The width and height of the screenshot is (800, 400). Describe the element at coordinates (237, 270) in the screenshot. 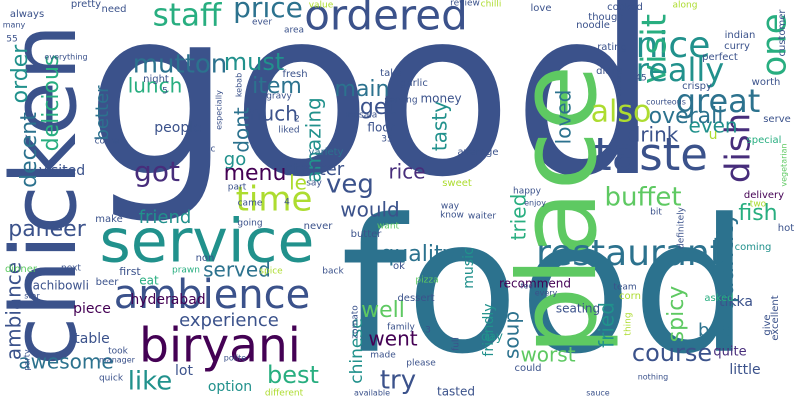

I see `word-served: served` at that location.